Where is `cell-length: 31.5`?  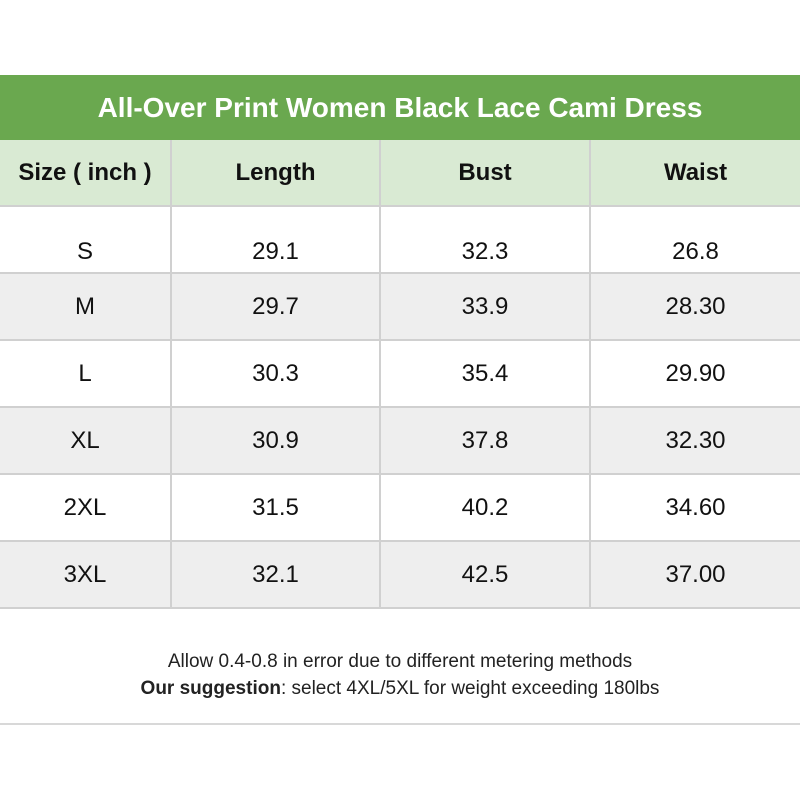
cell-length: 31.5 is located at coordinates (276, 507).